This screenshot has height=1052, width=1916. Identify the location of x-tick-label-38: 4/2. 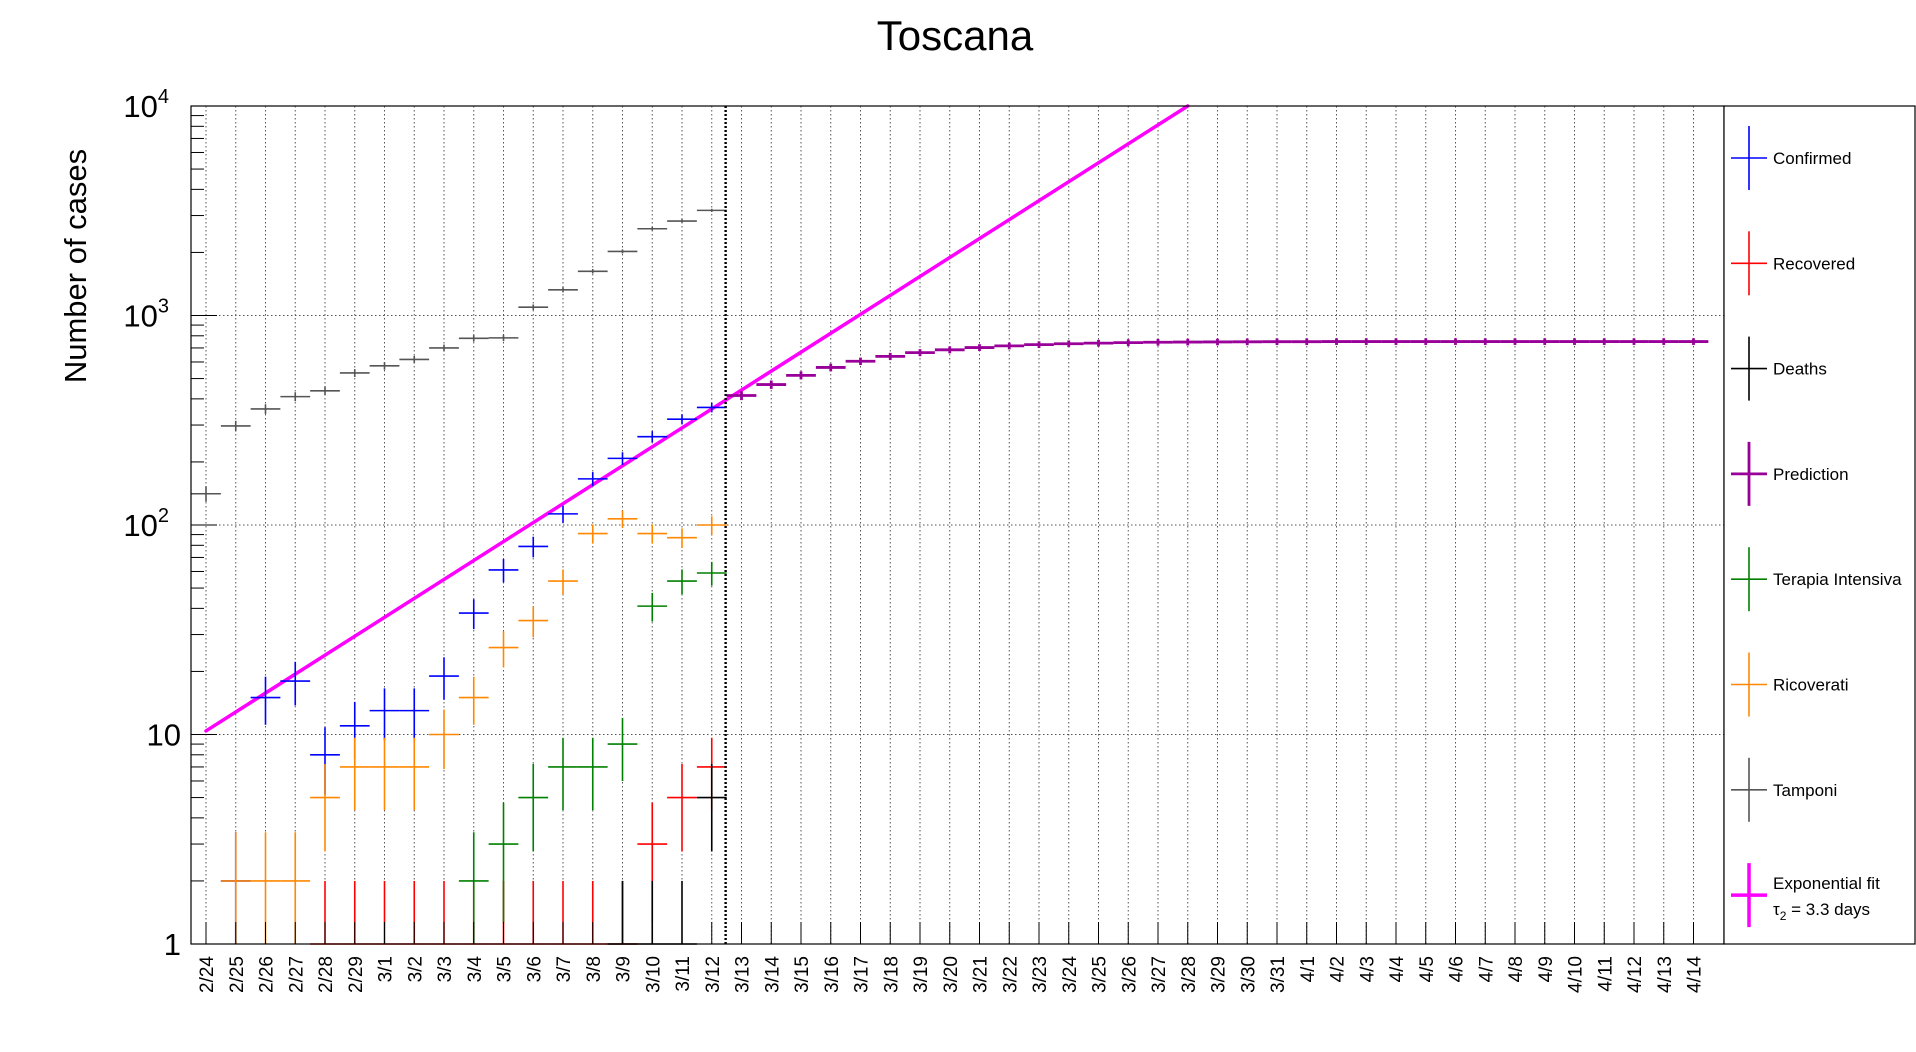
(1338, 969).